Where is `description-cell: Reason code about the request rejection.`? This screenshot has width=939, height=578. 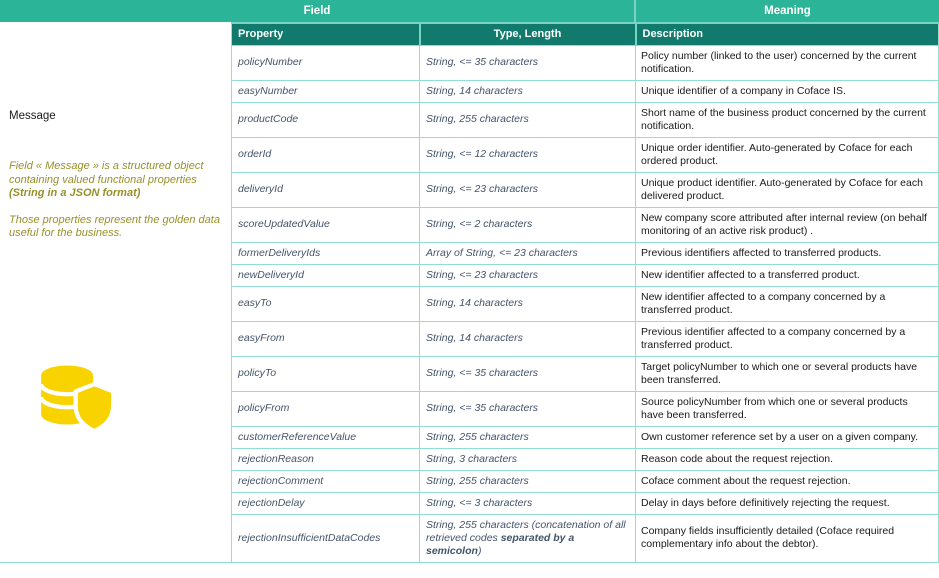
description-cell: Reason code about the request rejection. is located at coordinates (787, 459).